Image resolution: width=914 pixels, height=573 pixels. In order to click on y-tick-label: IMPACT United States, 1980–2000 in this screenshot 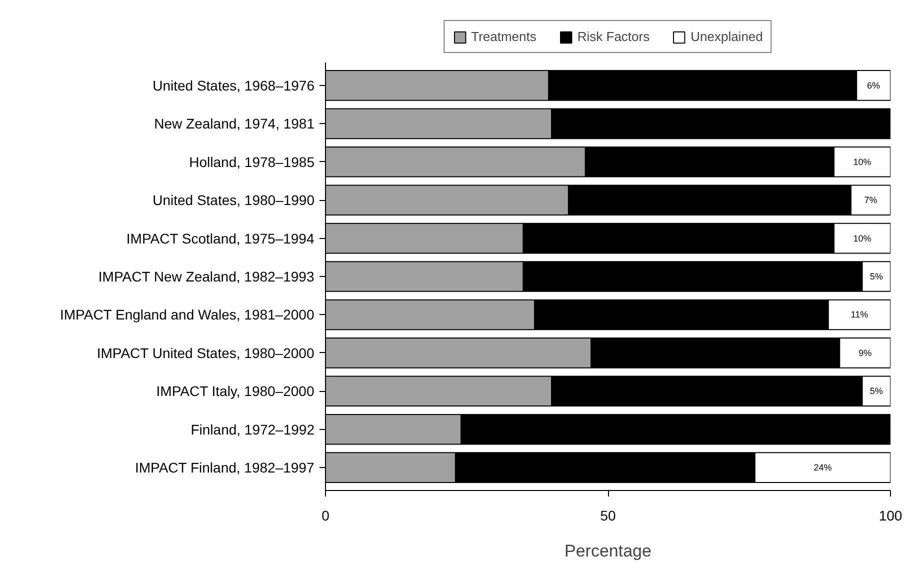, I will do `click(205, 352)`.